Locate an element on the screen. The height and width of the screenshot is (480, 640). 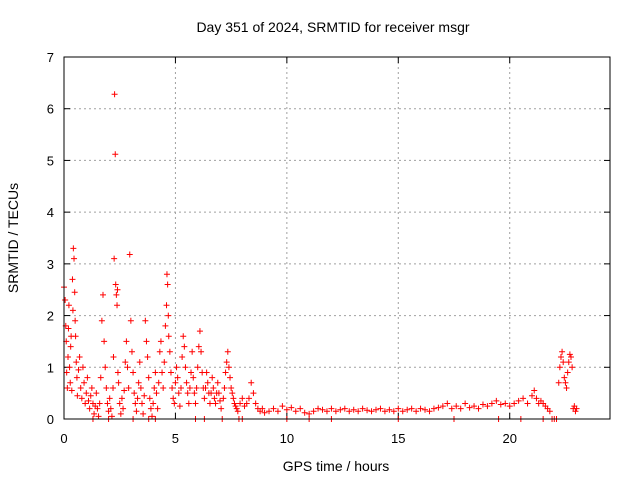
x-tick-label: 10 is located at coordinates (287, 438).